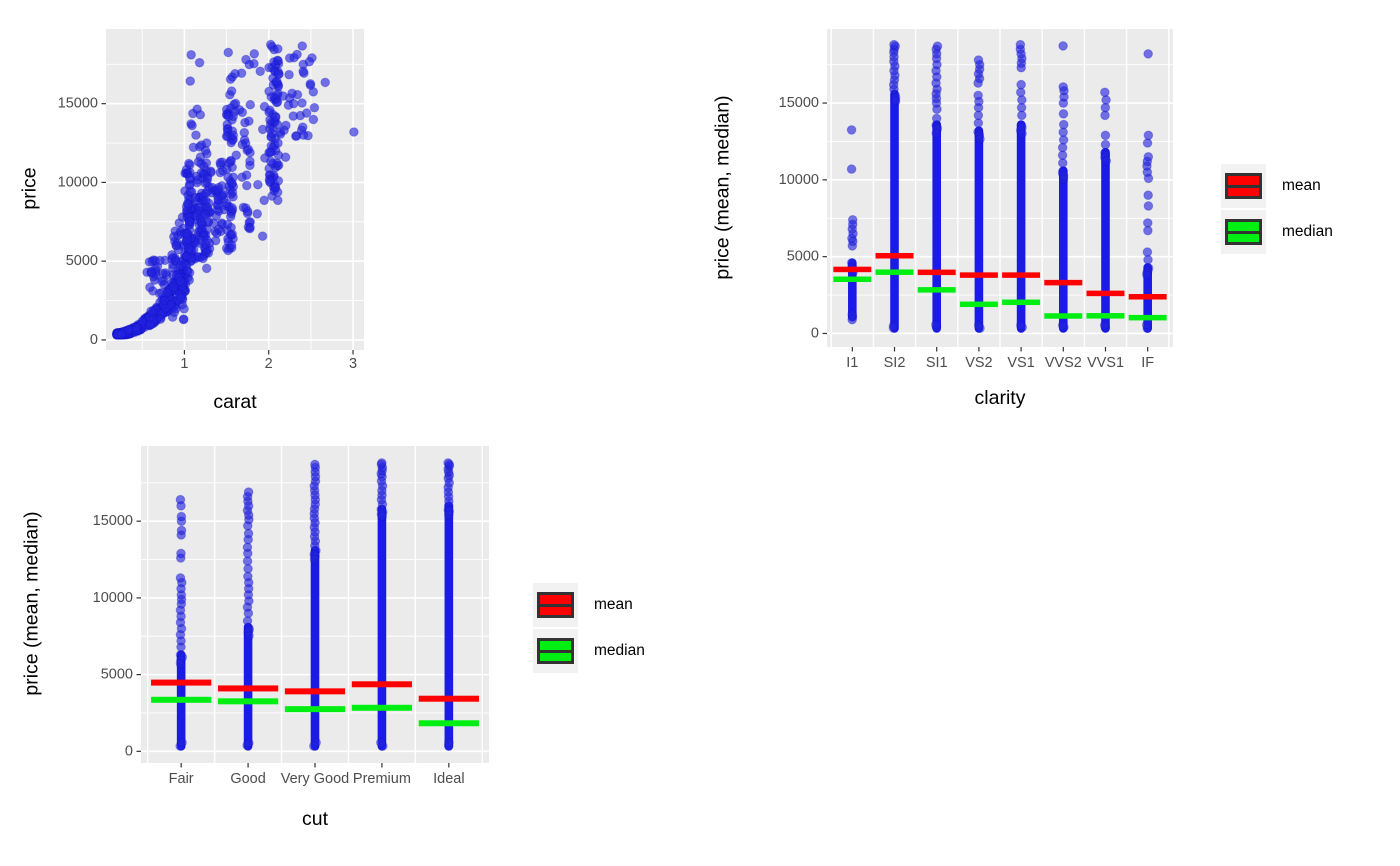 This screenshot has height=866, width=1400. I want to click on x-tick-label: Fair, so click(181, 779).